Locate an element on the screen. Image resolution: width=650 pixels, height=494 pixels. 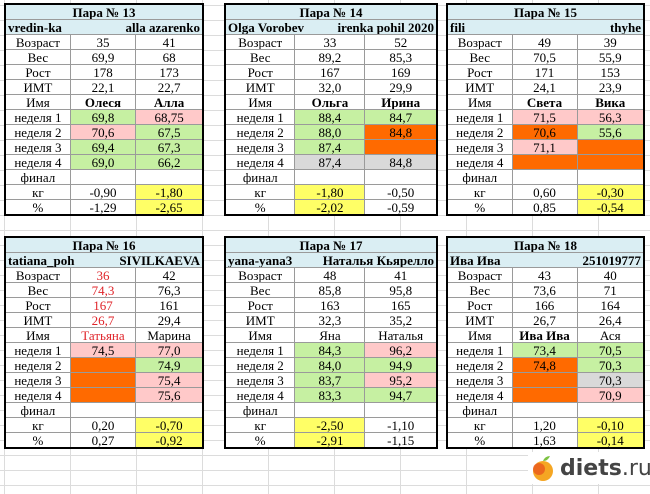
value-cell-1: 1,63 is located at coordinates (544, 440).